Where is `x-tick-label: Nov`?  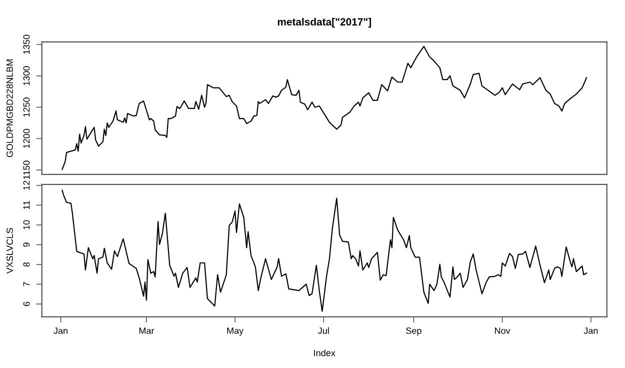 x-tick-label: Nov is located at coordinates (502, 331).